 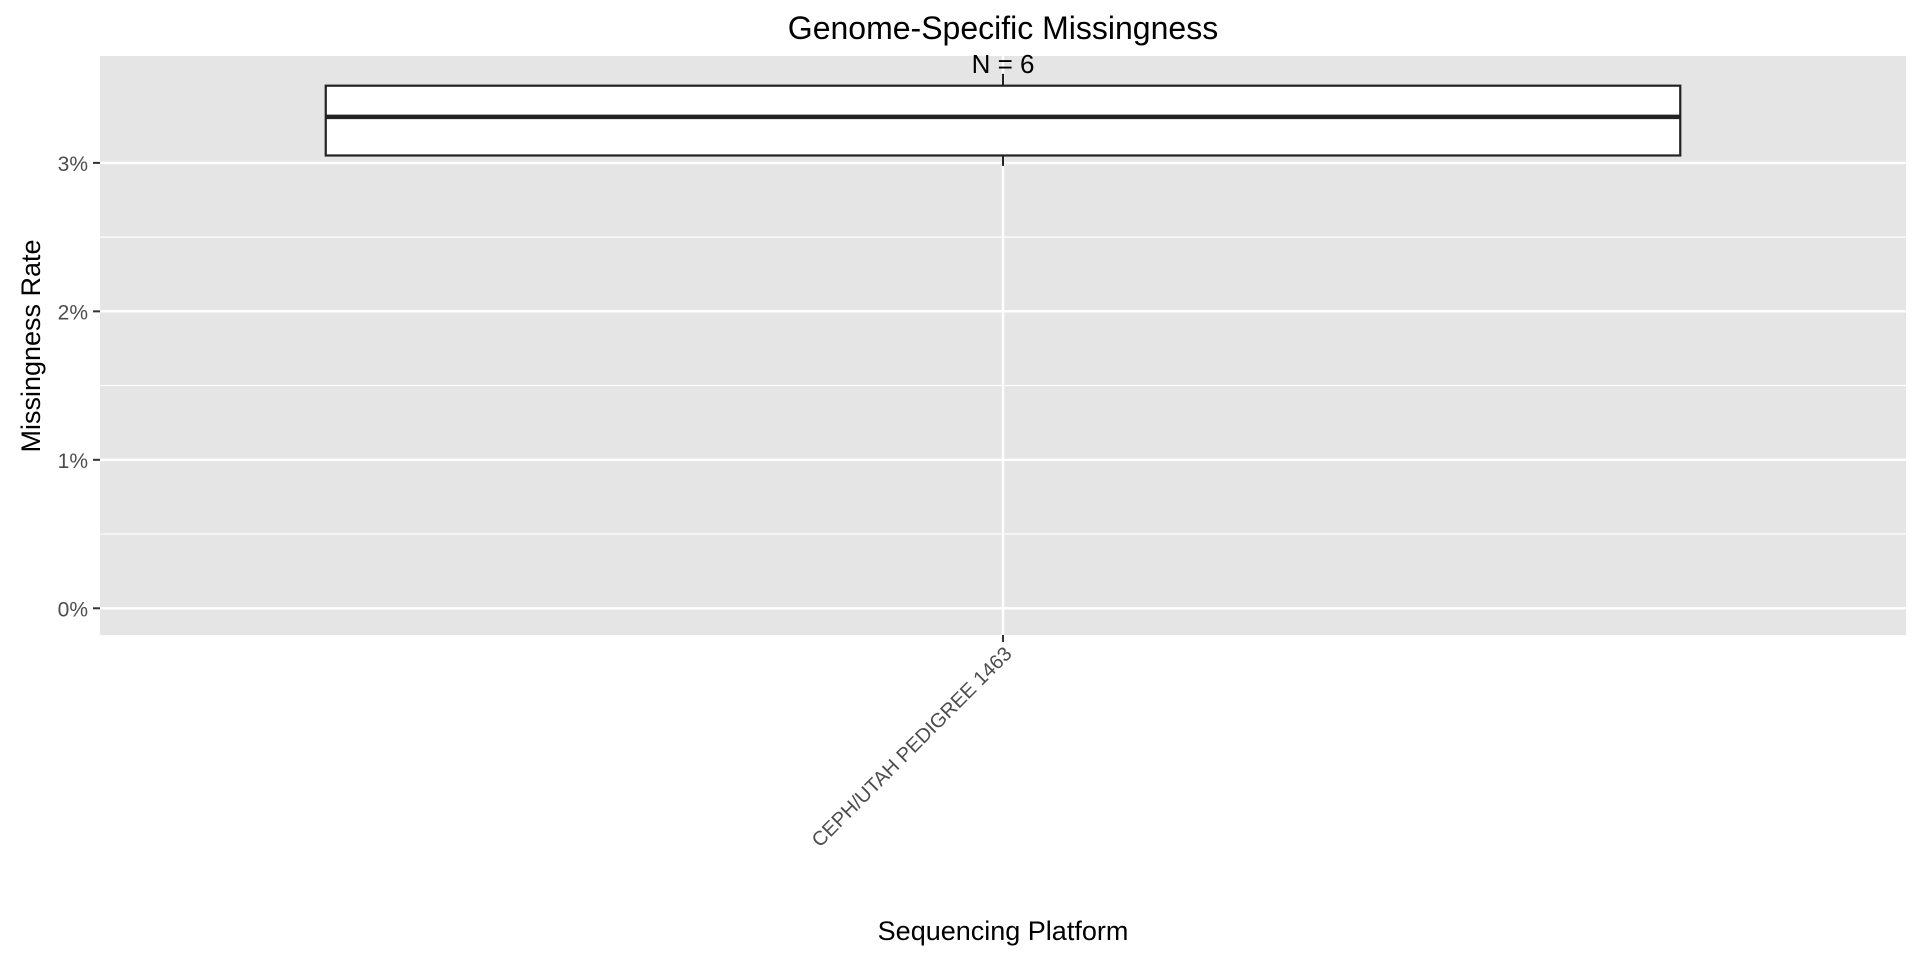 I want to click on y-tick-label: 3%, so click(x=73, y=164).